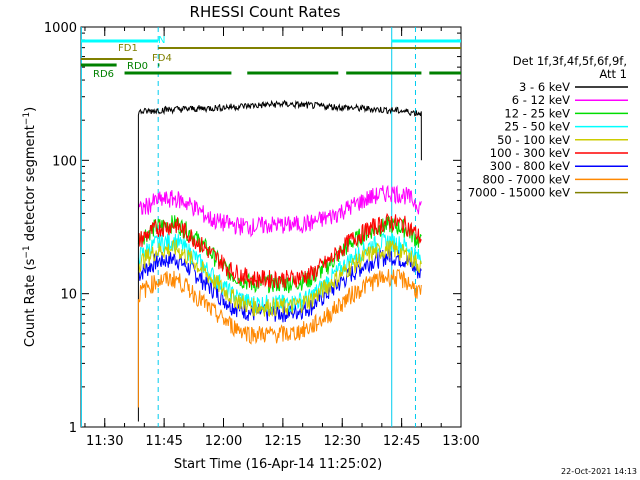  What do you see at coordinates (541, 100) in the screenshot?
I see `legend-label: 6 - 12 keV` at bounding box center [541, 100].